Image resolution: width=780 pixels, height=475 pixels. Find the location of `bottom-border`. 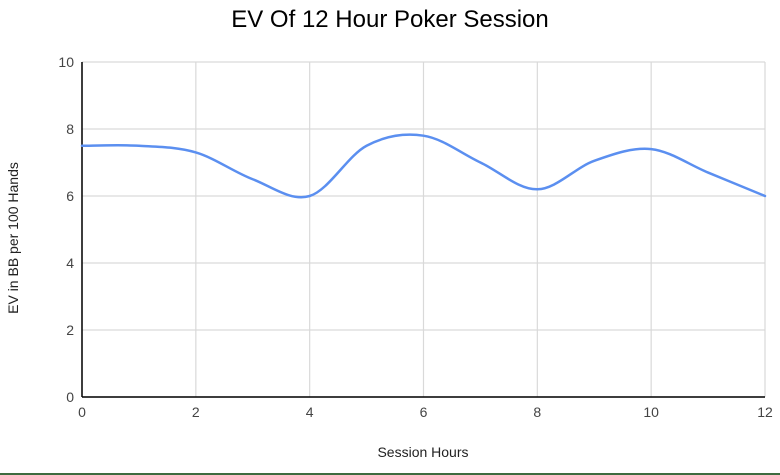

bottom-border is located at coordinates (390, 474).